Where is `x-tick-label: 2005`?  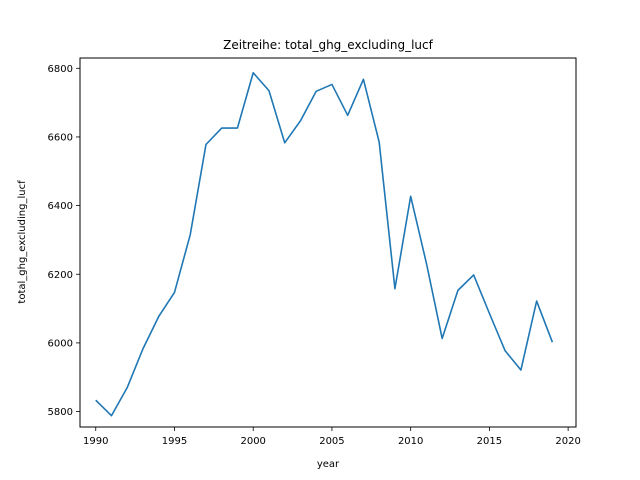
x-tick-label: 2005 is located at coordinates (331, 441).